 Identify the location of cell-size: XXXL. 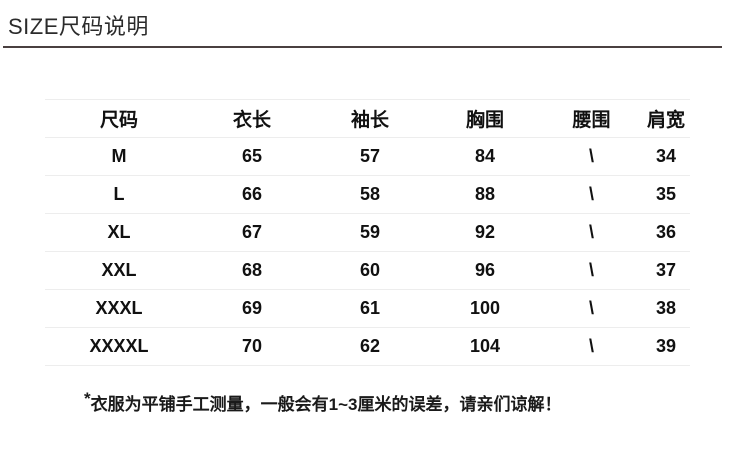
(119, 308).